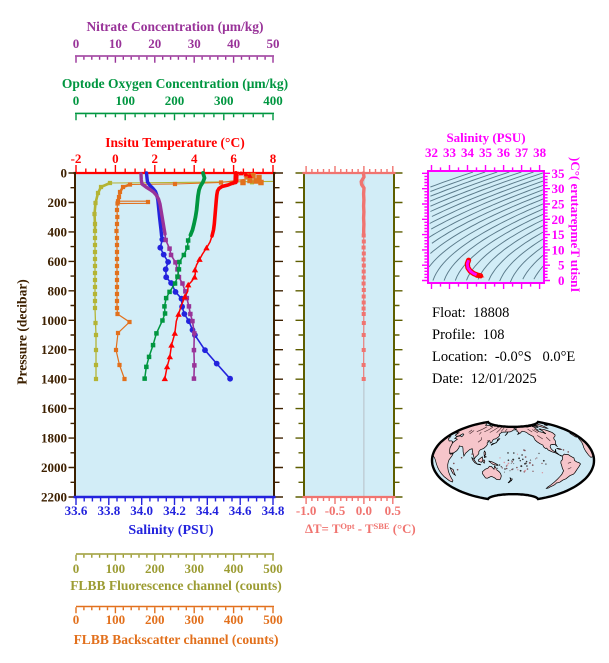 This screenshot has width=609, height=663. What do you see at coordinates (176, 639) in the screenshot?
I see `svg-text:FLBB Backscatter channel (coun: FLBB Backscatter channel (counts)` at bounding box center [176, 639].